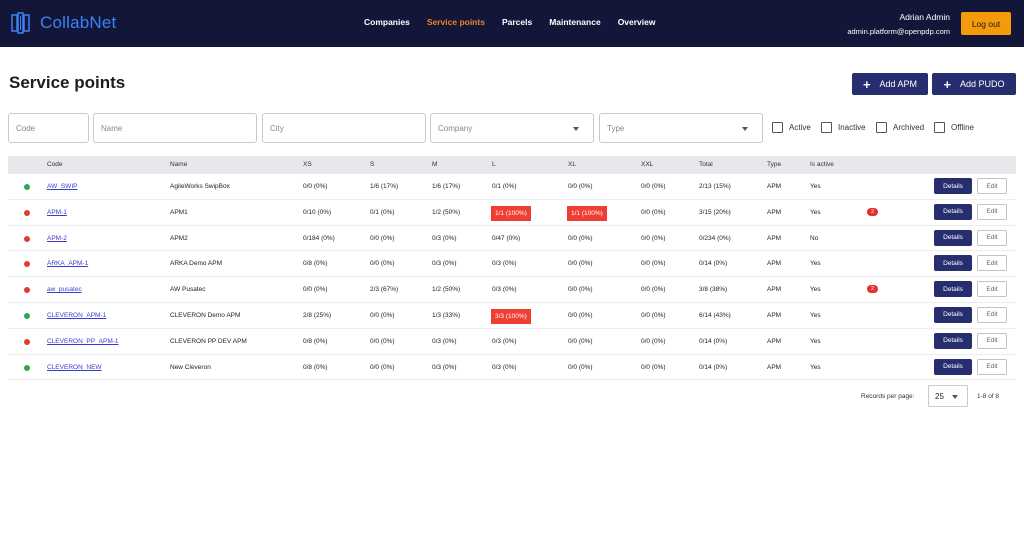 The width and height of the screenshot is (1024, 549). What do you see at coordinates (52, 128) in the screenshot?
I see `code-input` at bounding box center [52, 128].